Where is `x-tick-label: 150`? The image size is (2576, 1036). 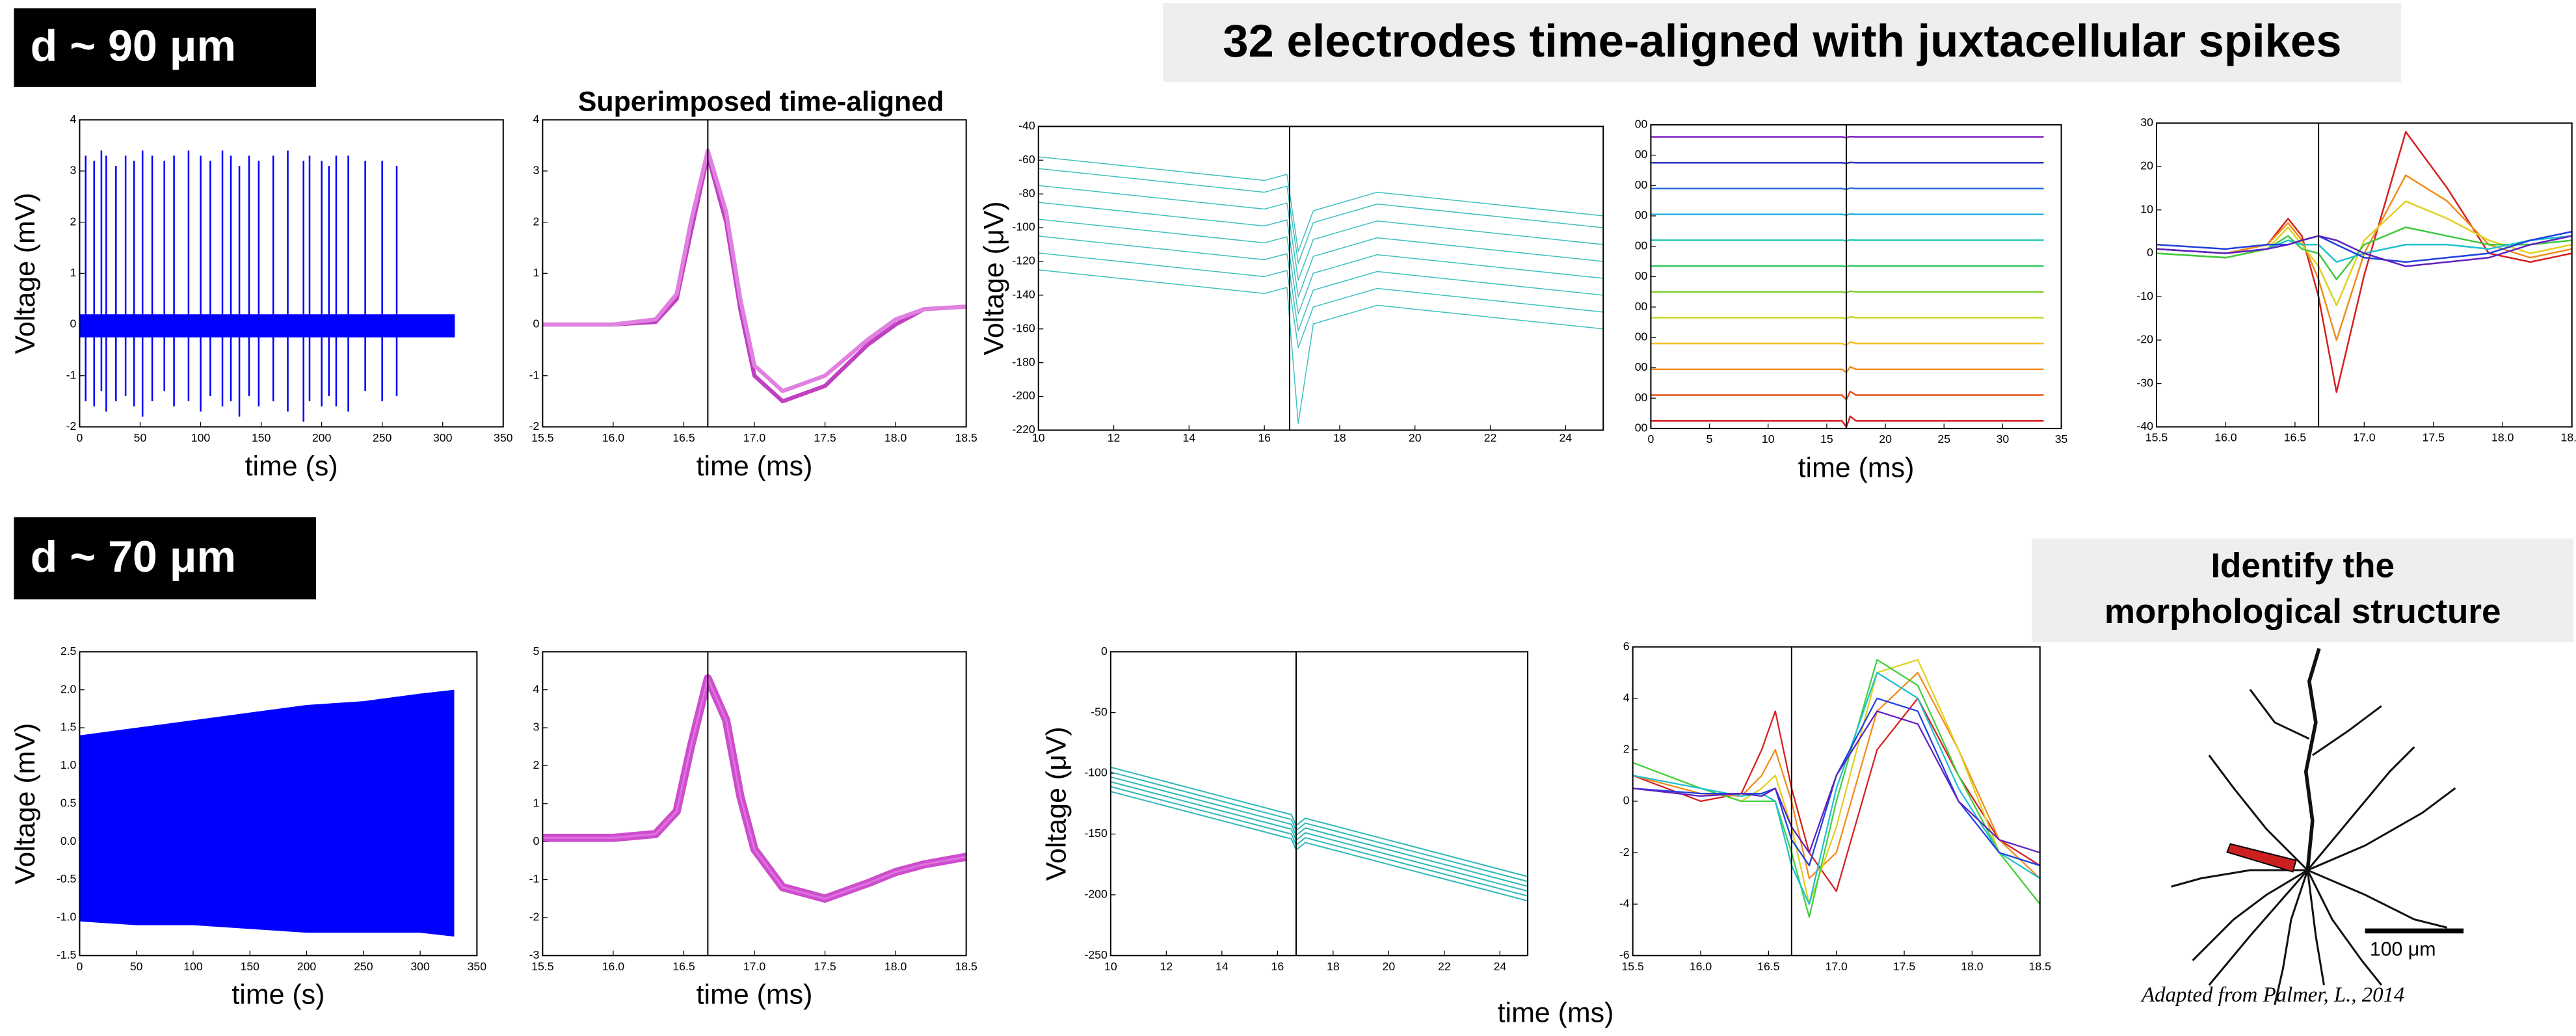
x-tick-label: 150 is located at coordinates (261, 437).